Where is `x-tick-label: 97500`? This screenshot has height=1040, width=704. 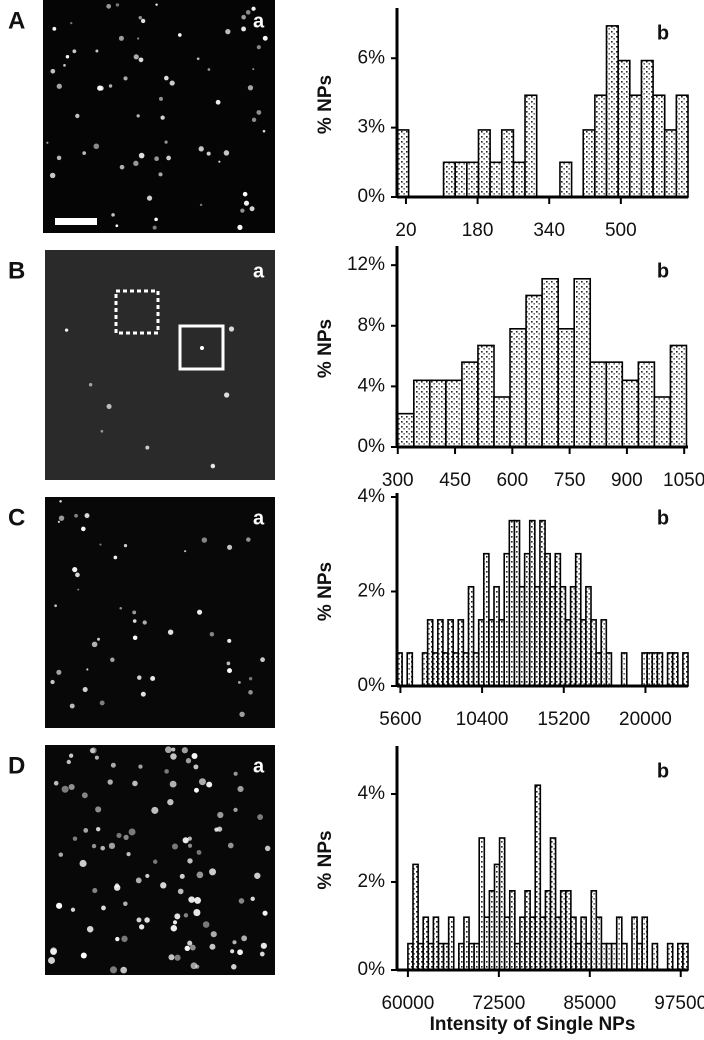 x-tick-label: 97500 is located at coordinates (679, 1003).